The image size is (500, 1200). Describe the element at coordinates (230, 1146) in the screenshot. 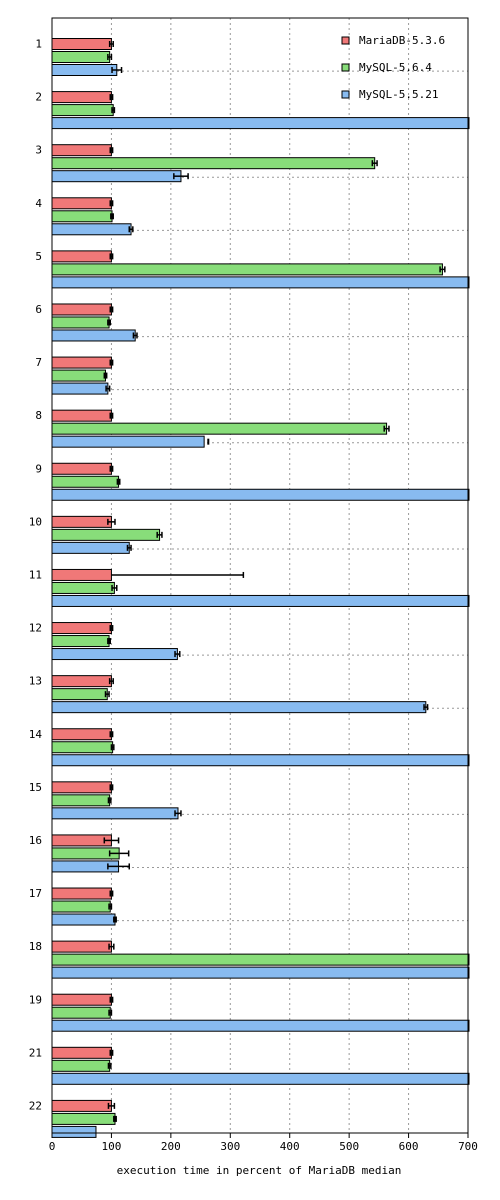

I see `x-tick-label: 300` at that location.